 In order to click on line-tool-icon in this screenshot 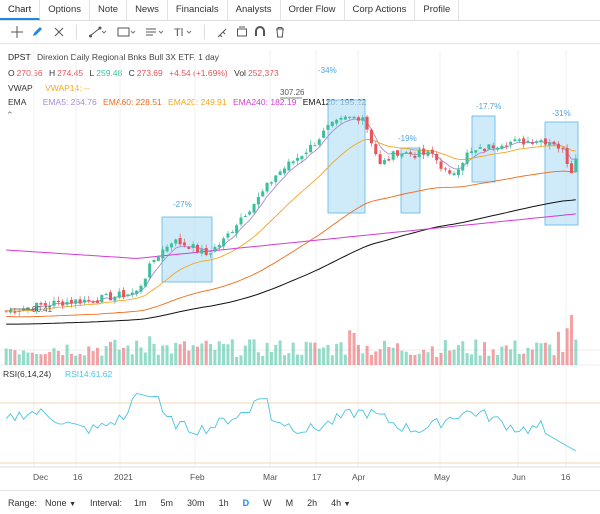, I will do `click(98, 32)`.